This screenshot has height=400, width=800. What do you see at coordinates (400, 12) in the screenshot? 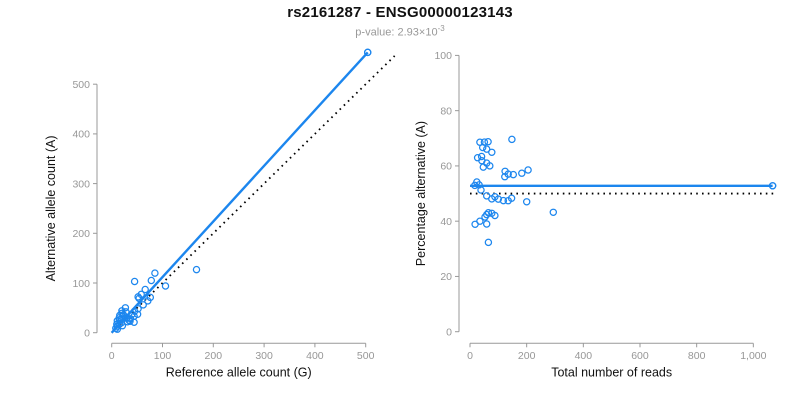
I see `page-title: rs2161287 - ENSG00000123143` at bounding box center [400, 12].